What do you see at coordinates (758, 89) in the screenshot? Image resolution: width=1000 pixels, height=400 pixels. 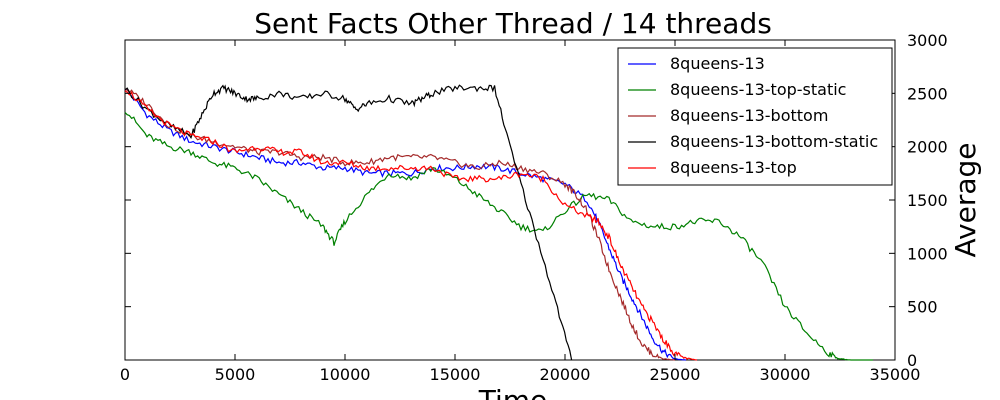 I see `legend-label: 8queens-13-top-static` at bounding box center [758, 89].